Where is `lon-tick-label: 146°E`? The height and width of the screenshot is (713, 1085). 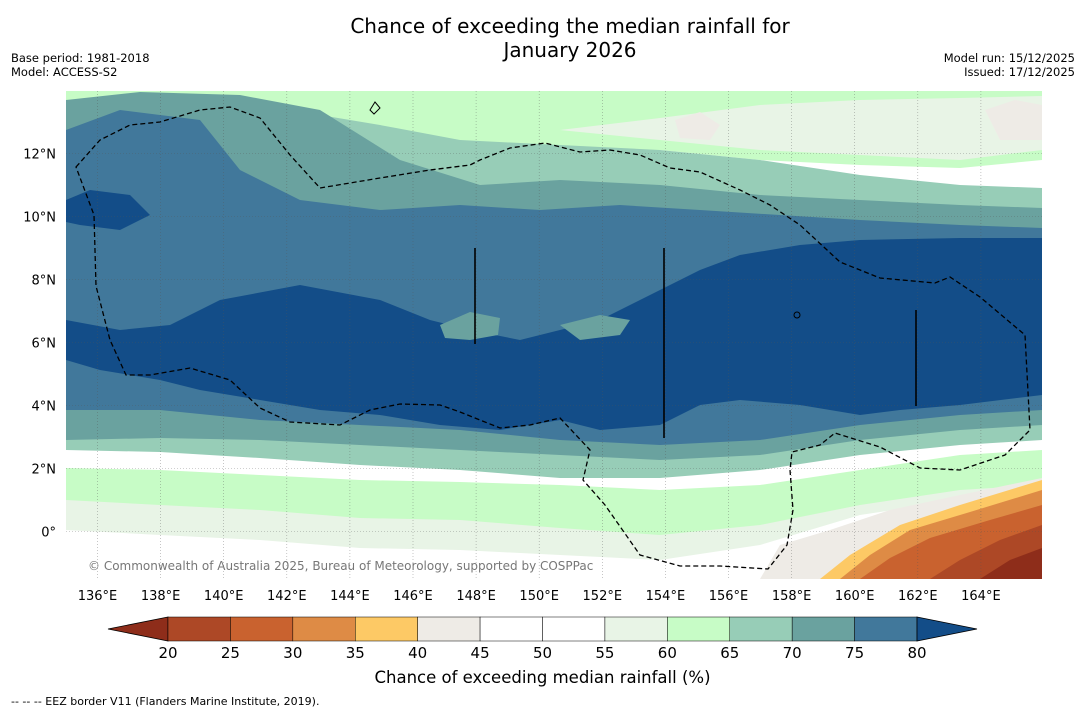 lon-tick-label: 146°E is located at coordinates (413, 596).